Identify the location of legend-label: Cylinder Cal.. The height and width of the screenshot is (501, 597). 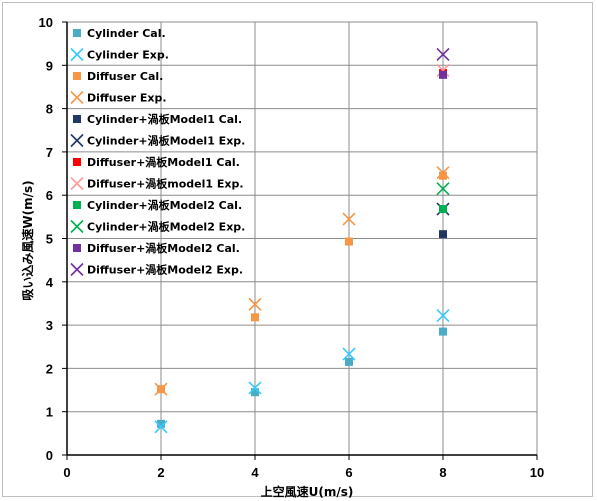
(126, 33).